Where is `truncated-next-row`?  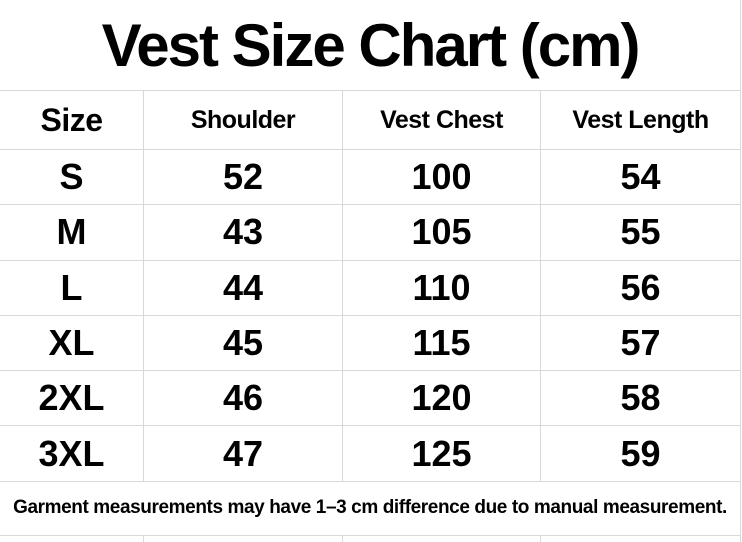 truncated-next-row is located at coordinates (370, 538).